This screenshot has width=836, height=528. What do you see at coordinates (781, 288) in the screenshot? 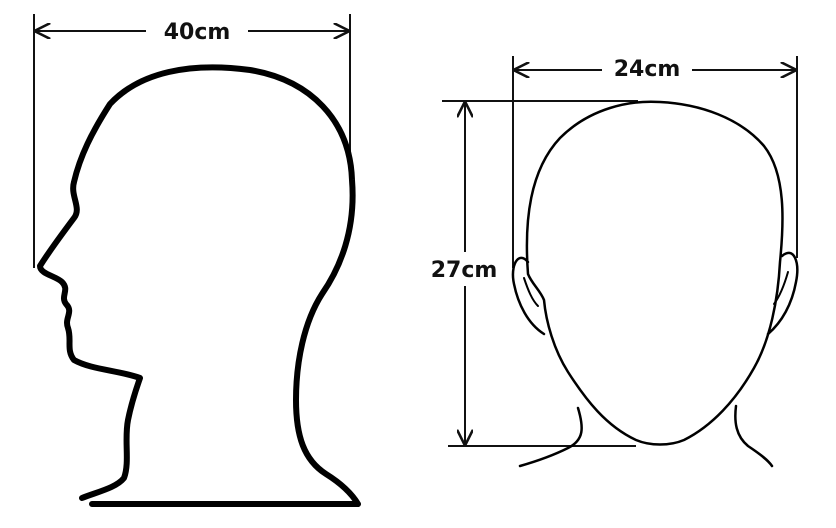
I see `right-ear-inner` at bounding box center [781, 288].